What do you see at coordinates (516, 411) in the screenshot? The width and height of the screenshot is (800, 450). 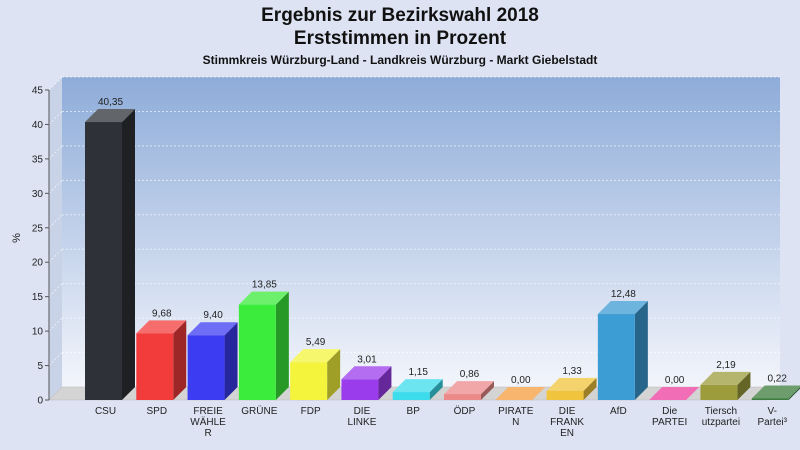 I see `category-label: PIRATE` at bounding box center [516, 411].